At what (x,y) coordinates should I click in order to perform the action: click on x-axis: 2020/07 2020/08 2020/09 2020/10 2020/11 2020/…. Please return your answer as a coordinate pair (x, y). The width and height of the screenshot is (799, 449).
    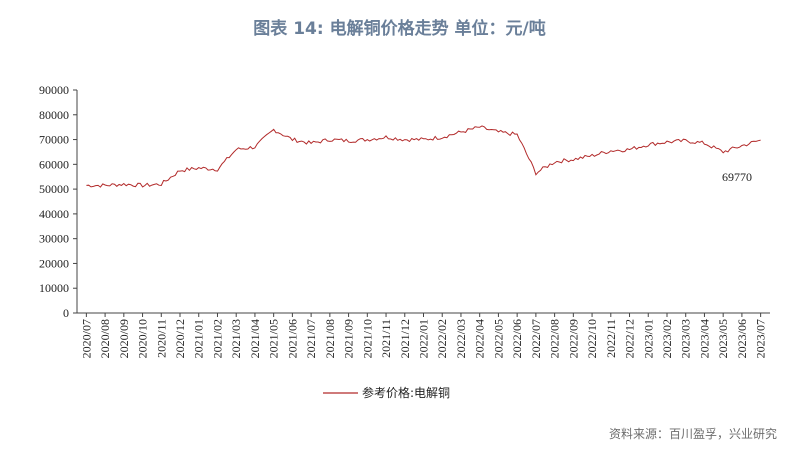
    Looking at the image, I should click on (423, 335).